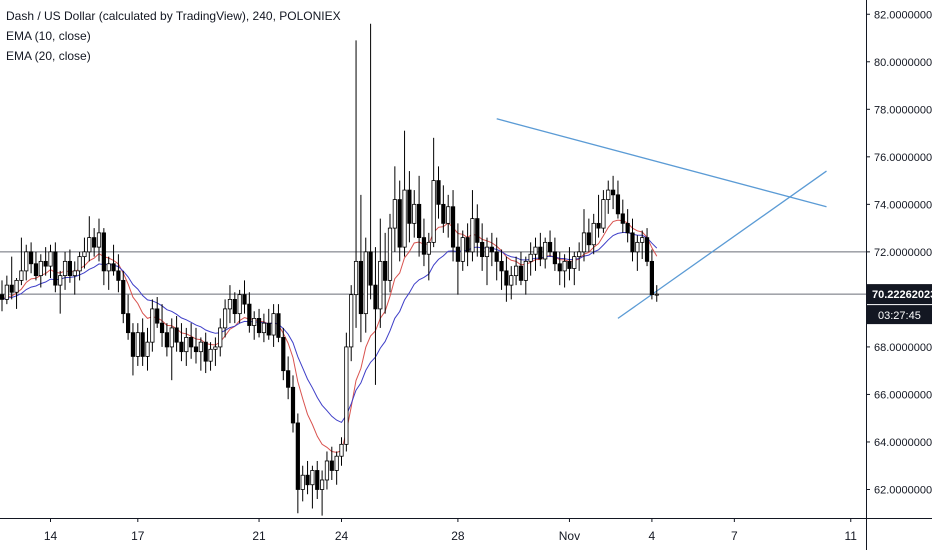 The image size is (932, 555). What do you see at coordinates (661, 163) in the screenshot?
I see `trendline-resistance` at bounding box center [661, 163].